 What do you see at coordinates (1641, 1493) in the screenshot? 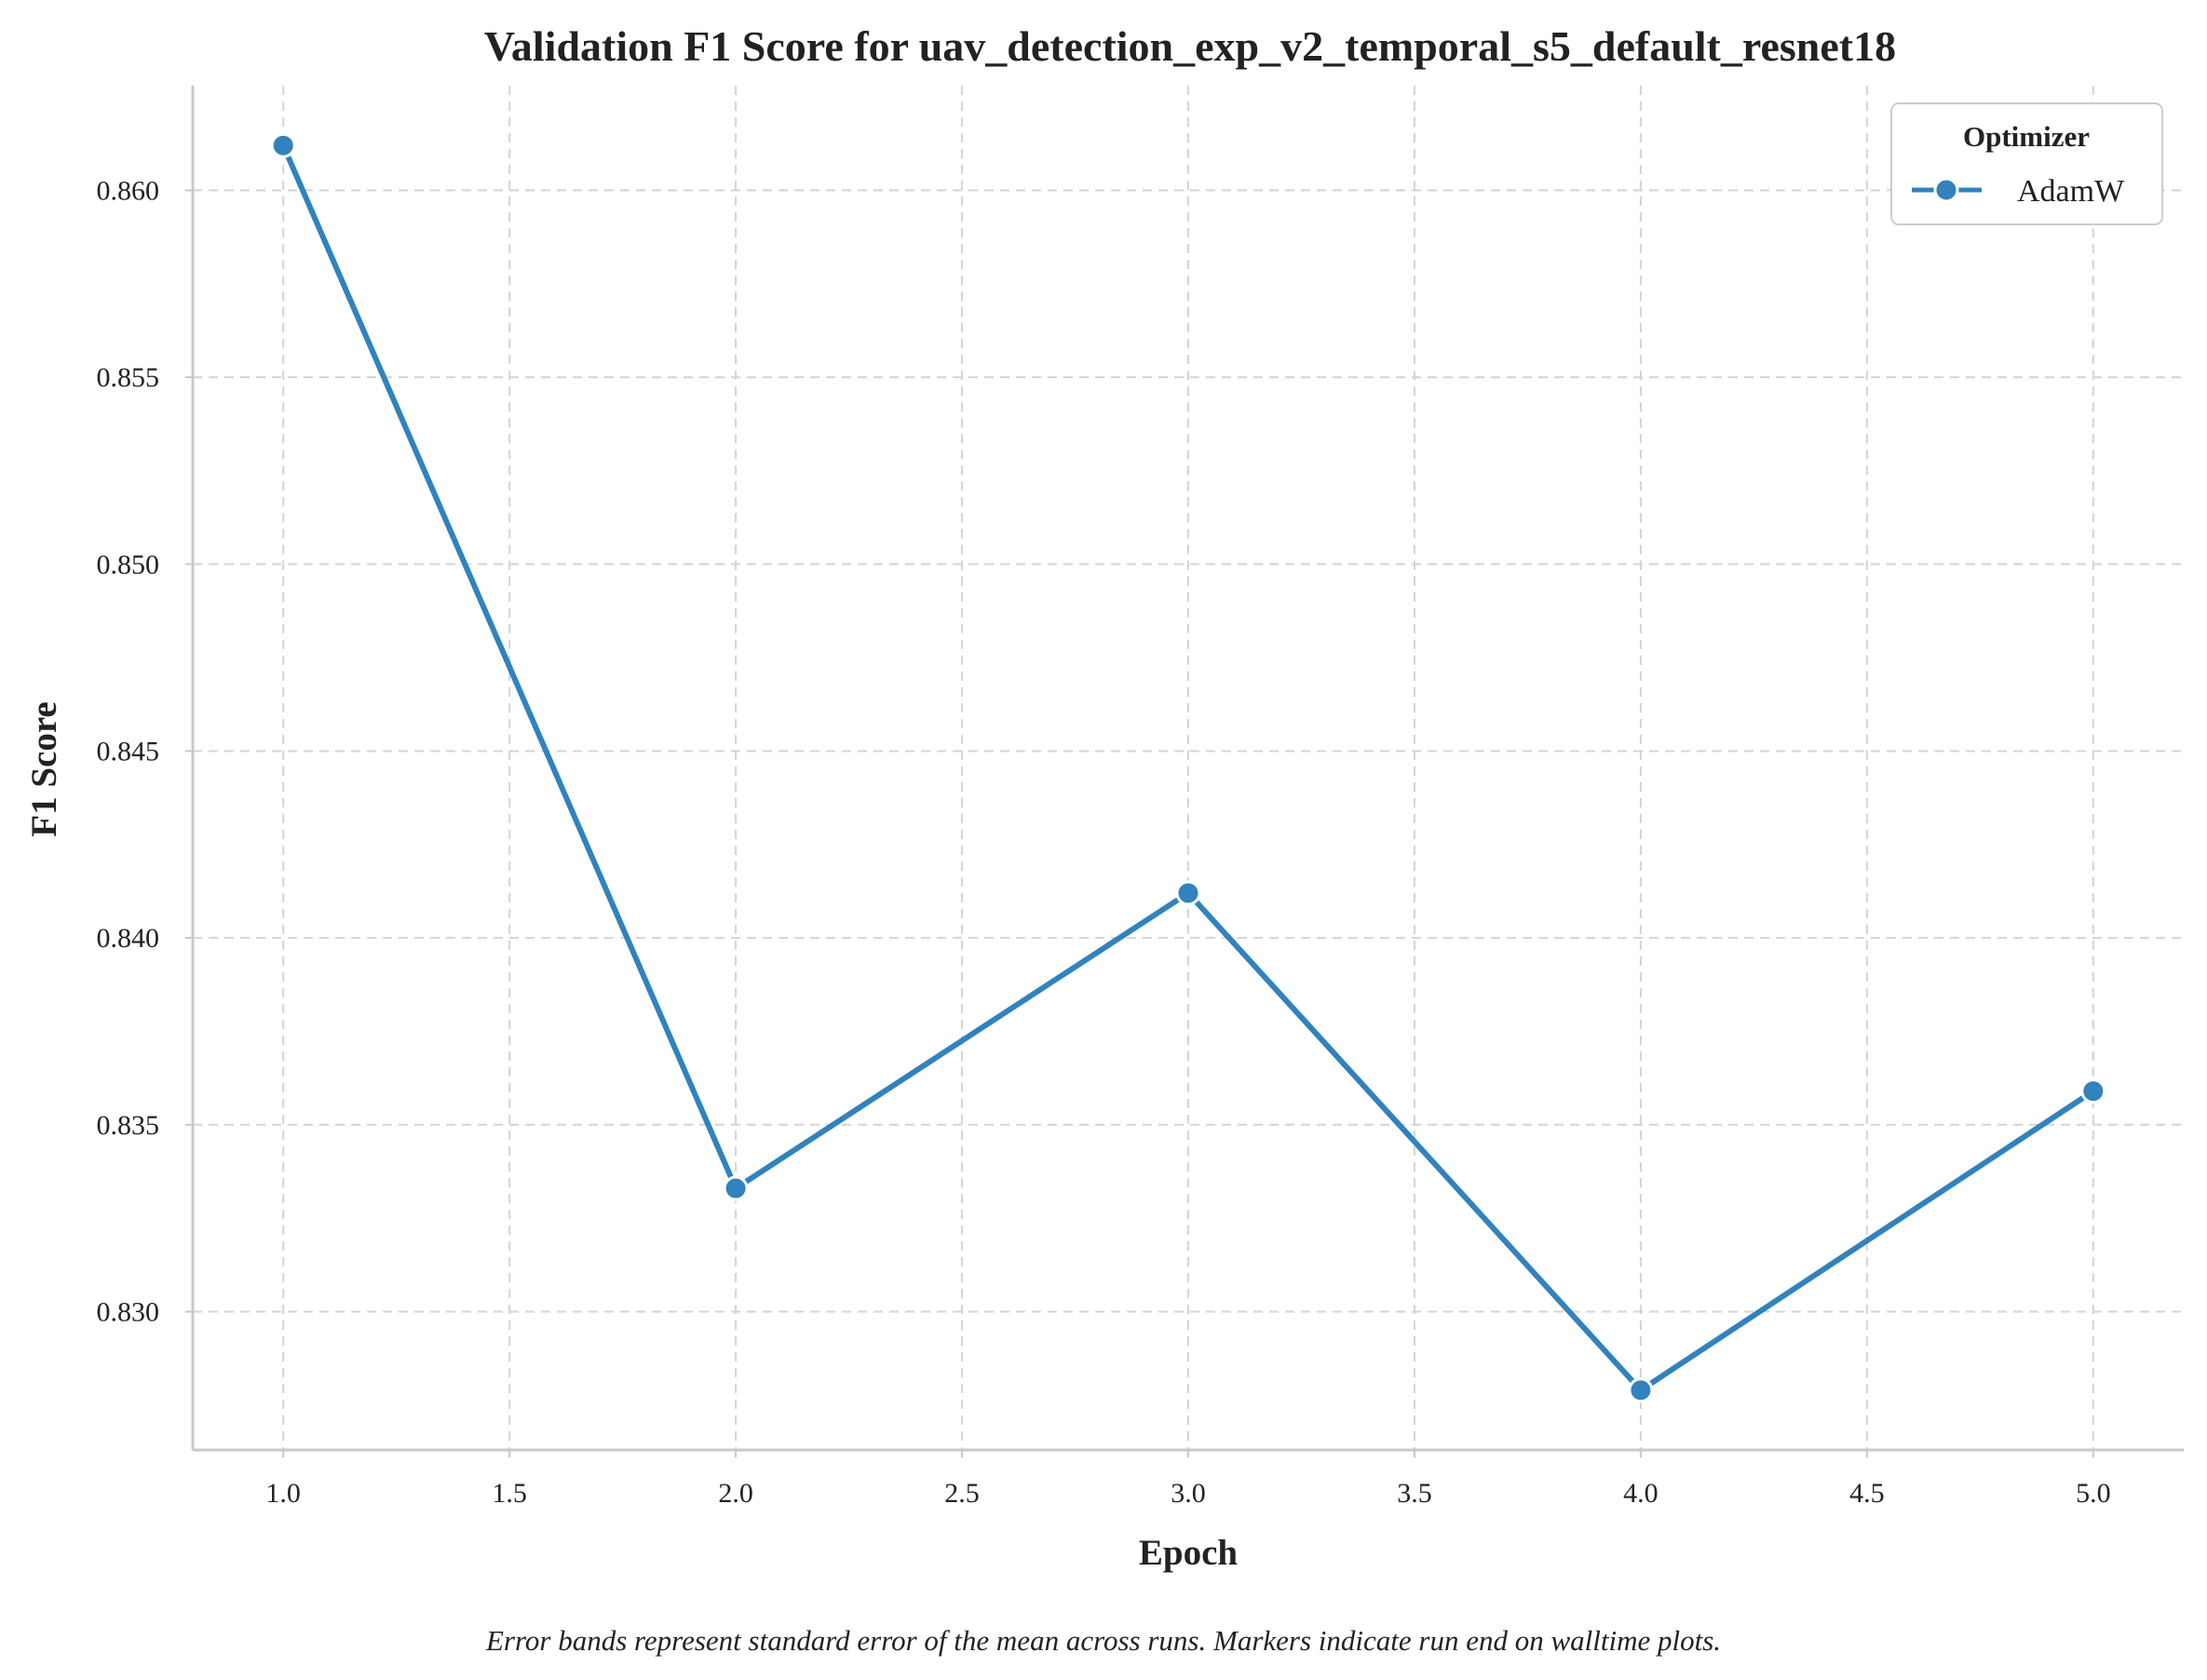
I see `x-tick-label: 4.0` at bounding box center [1641, 1493].